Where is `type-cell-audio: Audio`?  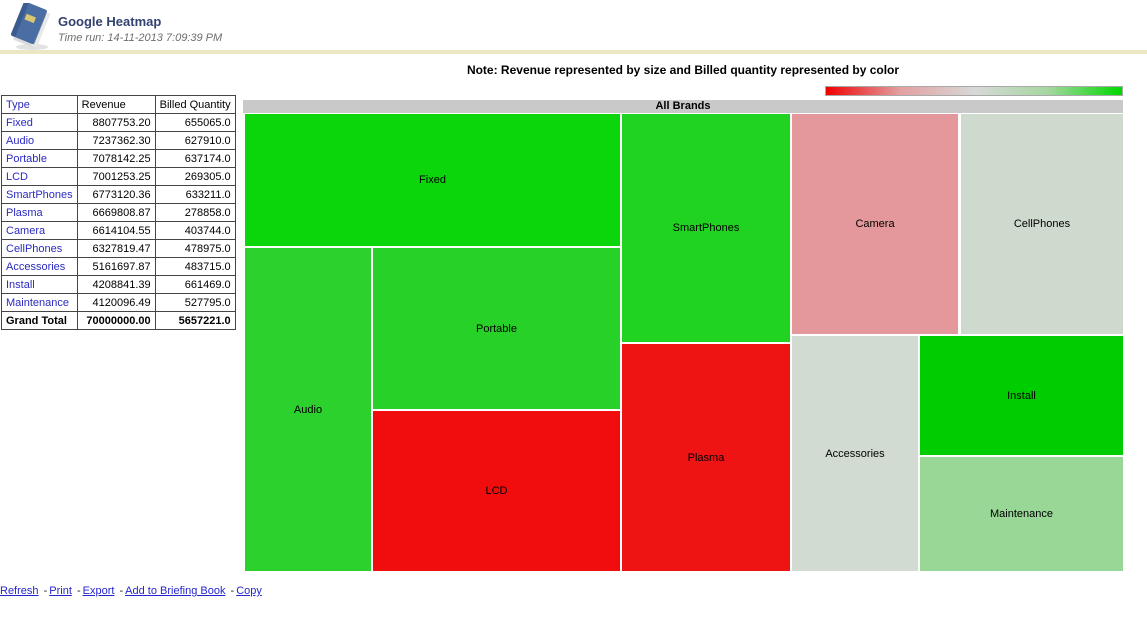
type-cell-audio: Audio is located at coordinates (39, 140).